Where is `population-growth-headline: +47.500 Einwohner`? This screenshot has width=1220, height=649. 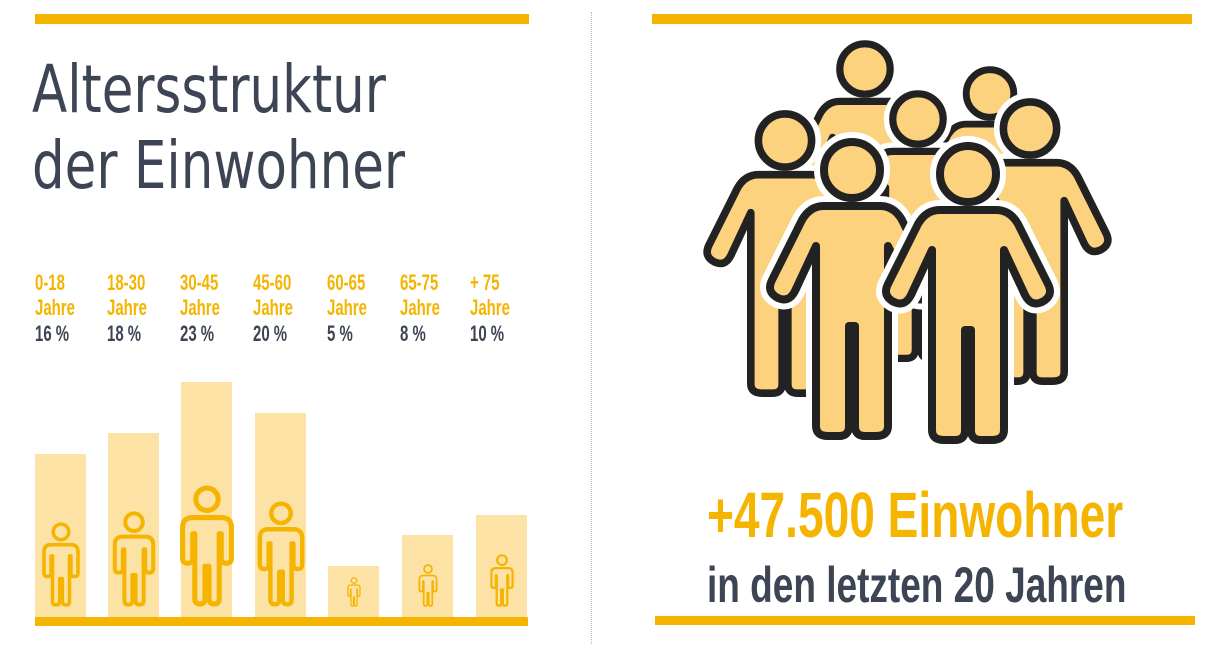
population-growth-headline: +47.500 Einwohner is located at coordinates (915, 515).